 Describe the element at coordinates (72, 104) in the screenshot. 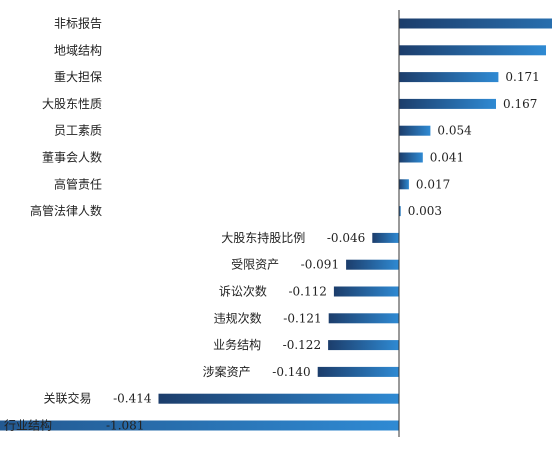

I see `category-label: 大股东性质` at that location.